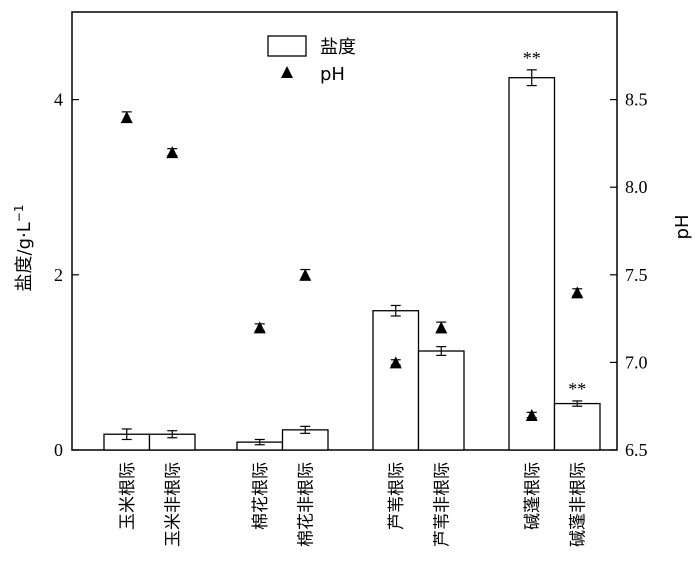  What do you see at coordinates (533, 496) in the screenshot?
I see `category-label: 碱蓬根际` at bounding box center [533, 496].